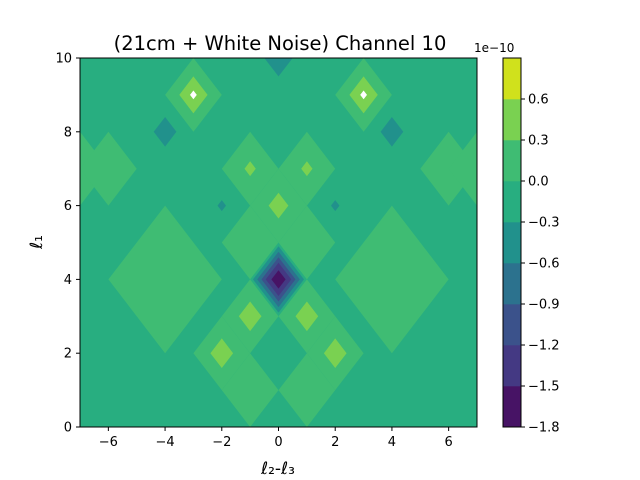  Describe the element at coordinates (68, 354) in the screenshot. I see `y-tick-label: 2` at that location.